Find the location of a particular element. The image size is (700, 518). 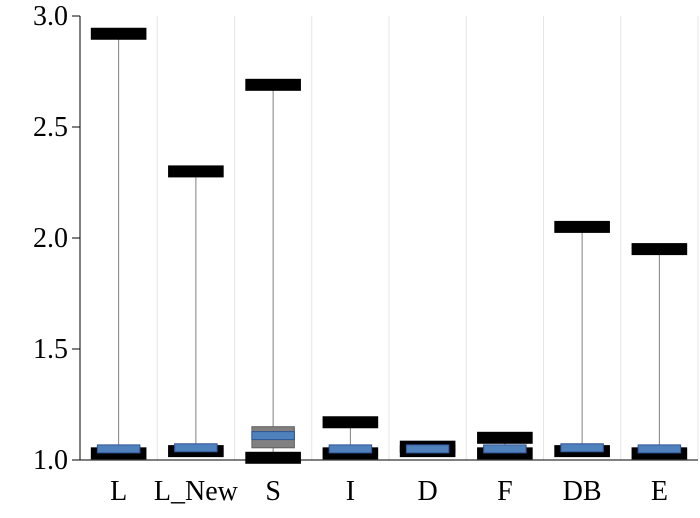

box-group-i is located at coordinates (350, 438).